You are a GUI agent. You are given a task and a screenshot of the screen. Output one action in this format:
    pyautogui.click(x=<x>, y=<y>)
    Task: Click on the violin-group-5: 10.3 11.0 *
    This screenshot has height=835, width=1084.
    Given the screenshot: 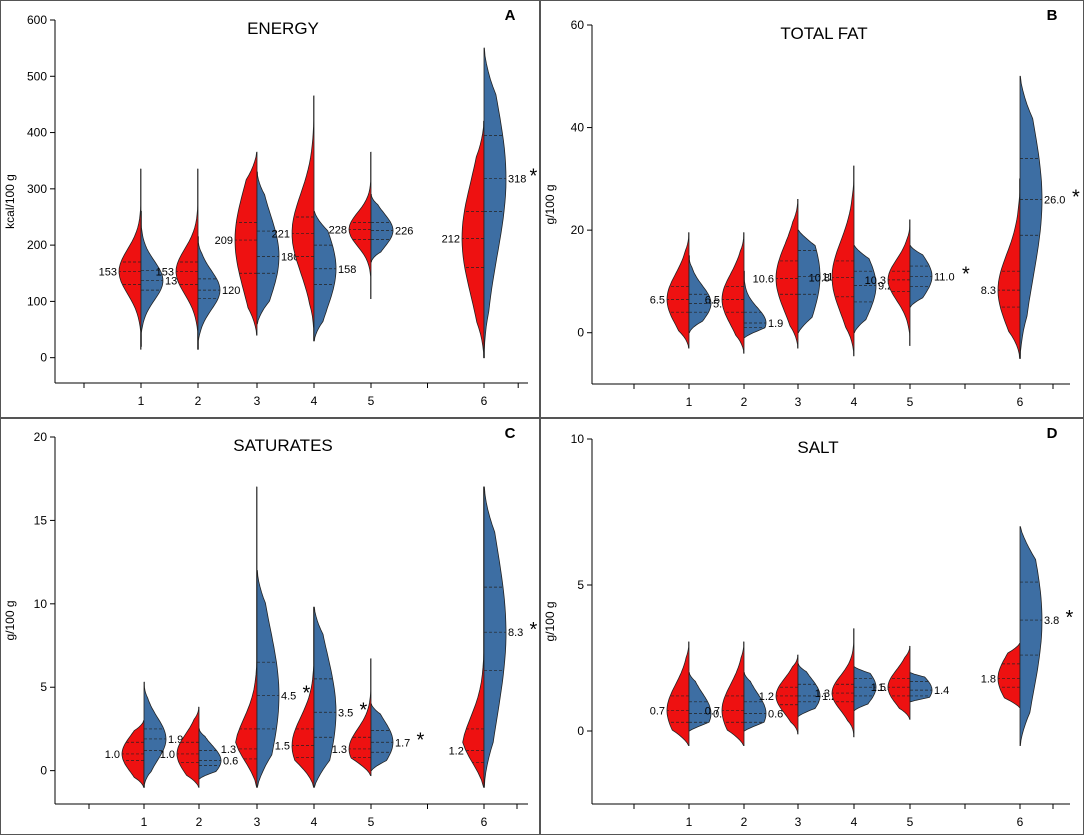 What is the action you would take?
    pyautogui.click(x=917, y=282)
    